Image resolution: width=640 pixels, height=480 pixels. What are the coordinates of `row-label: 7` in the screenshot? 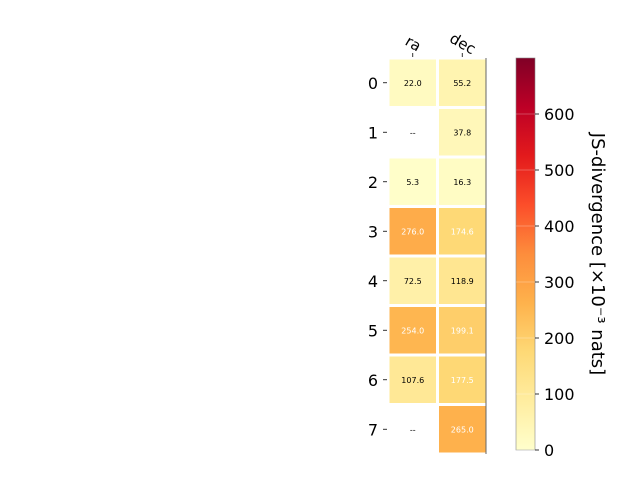 It's located at (373, 429).